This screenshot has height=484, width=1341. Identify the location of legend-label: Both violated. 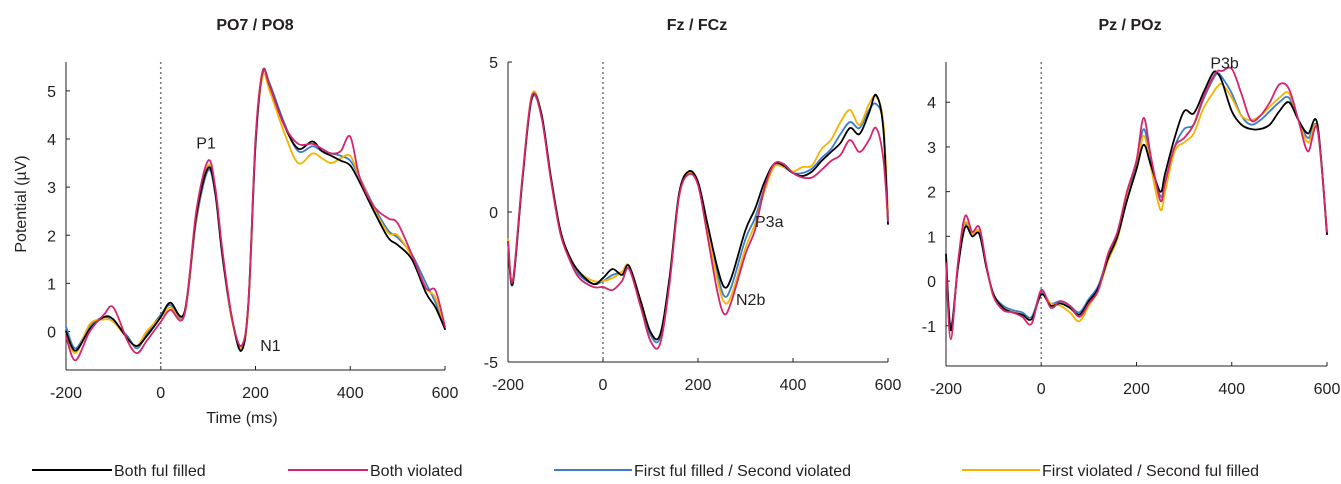
(416, 471).